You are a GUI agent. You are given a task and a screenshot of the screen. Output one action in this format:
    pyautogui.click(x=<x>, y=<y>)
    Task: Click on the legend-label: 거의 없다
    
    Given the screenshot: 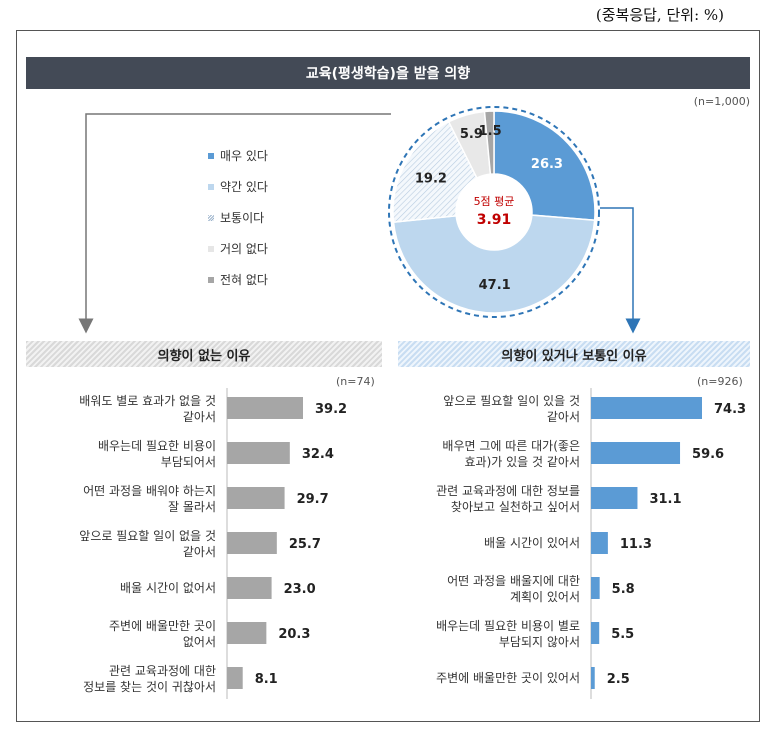 What is the action you would take?
    pyautogui.click(x=244, y=249)
    